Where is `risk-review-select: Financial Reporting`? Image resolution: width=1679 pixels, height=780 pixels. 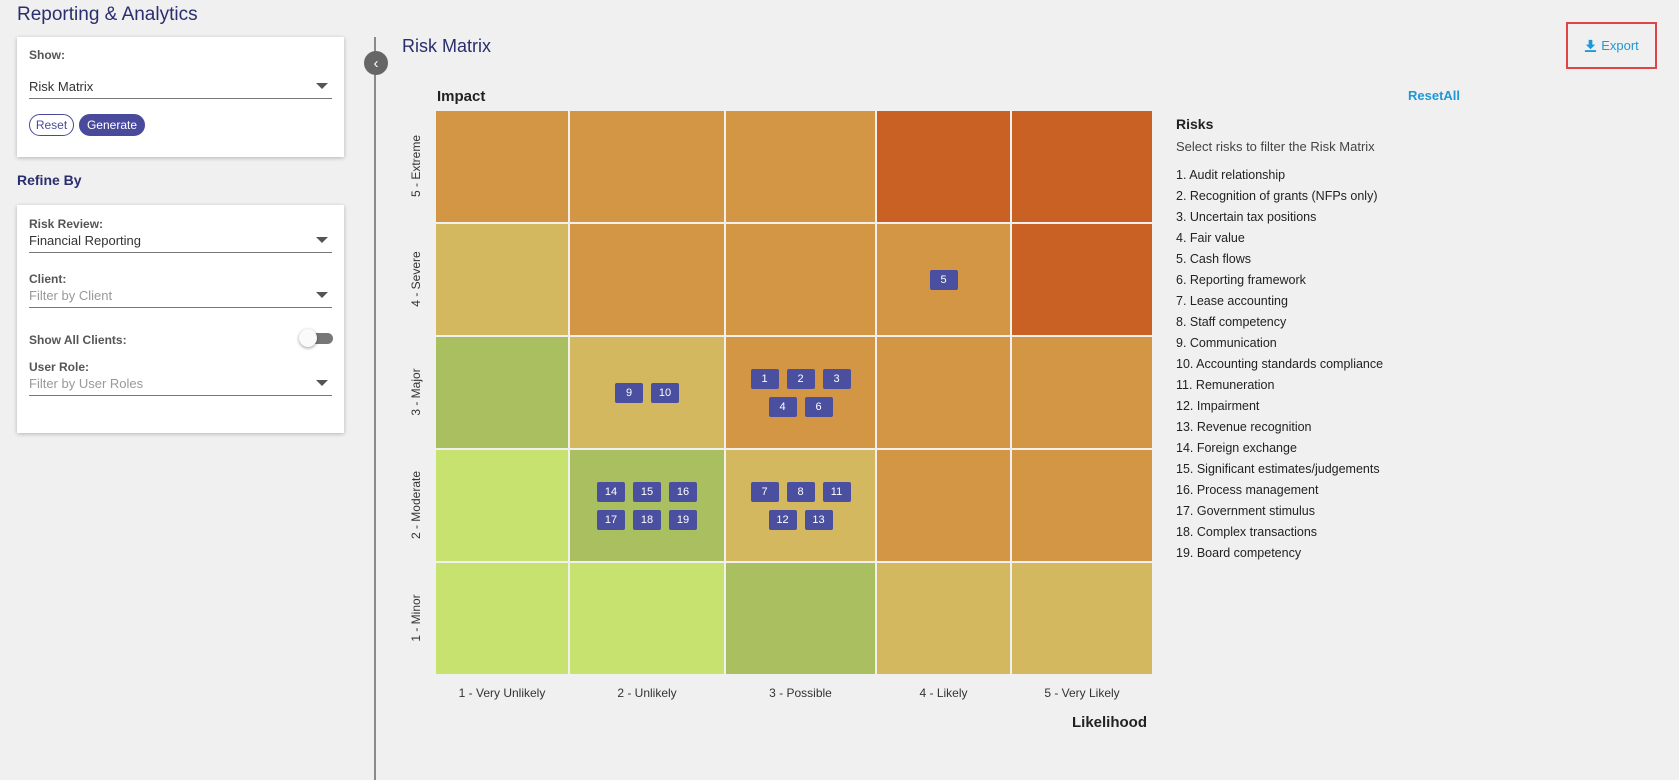 risk-review-select: Financial Reporting is located at coordinates (180, 240).